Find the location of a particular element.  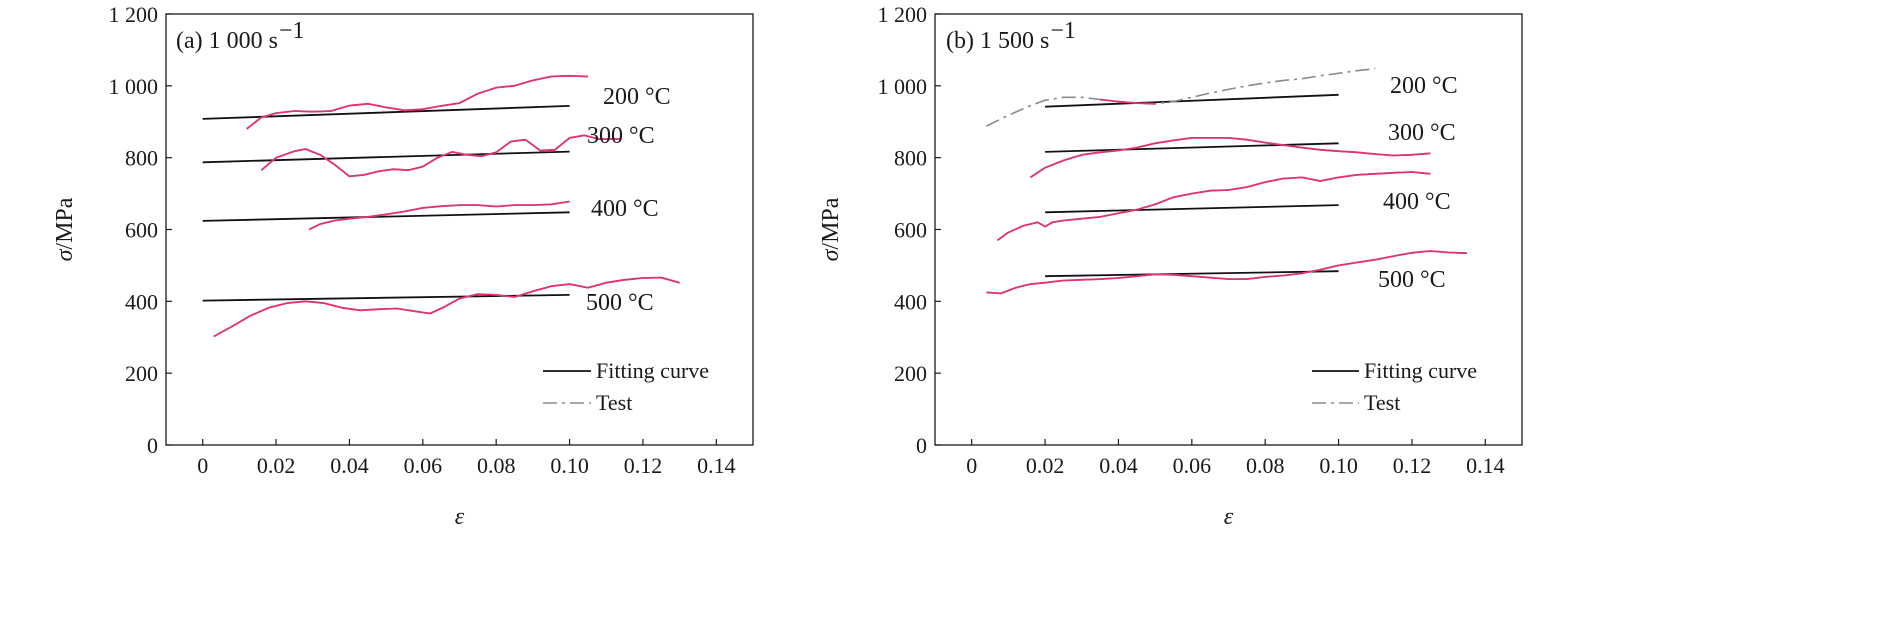

panel-title: (a) 1 000 s is located at coordinates (227, 41).